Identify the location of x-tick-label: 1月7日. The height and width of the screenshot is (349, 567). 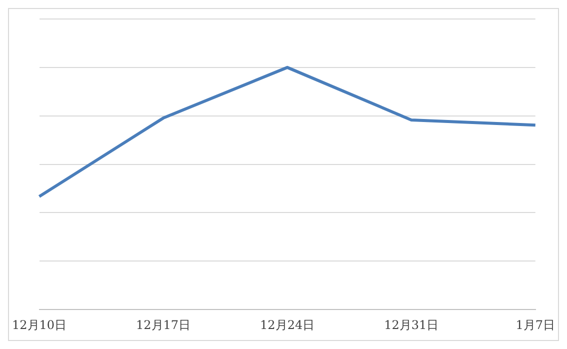
(536, 325).